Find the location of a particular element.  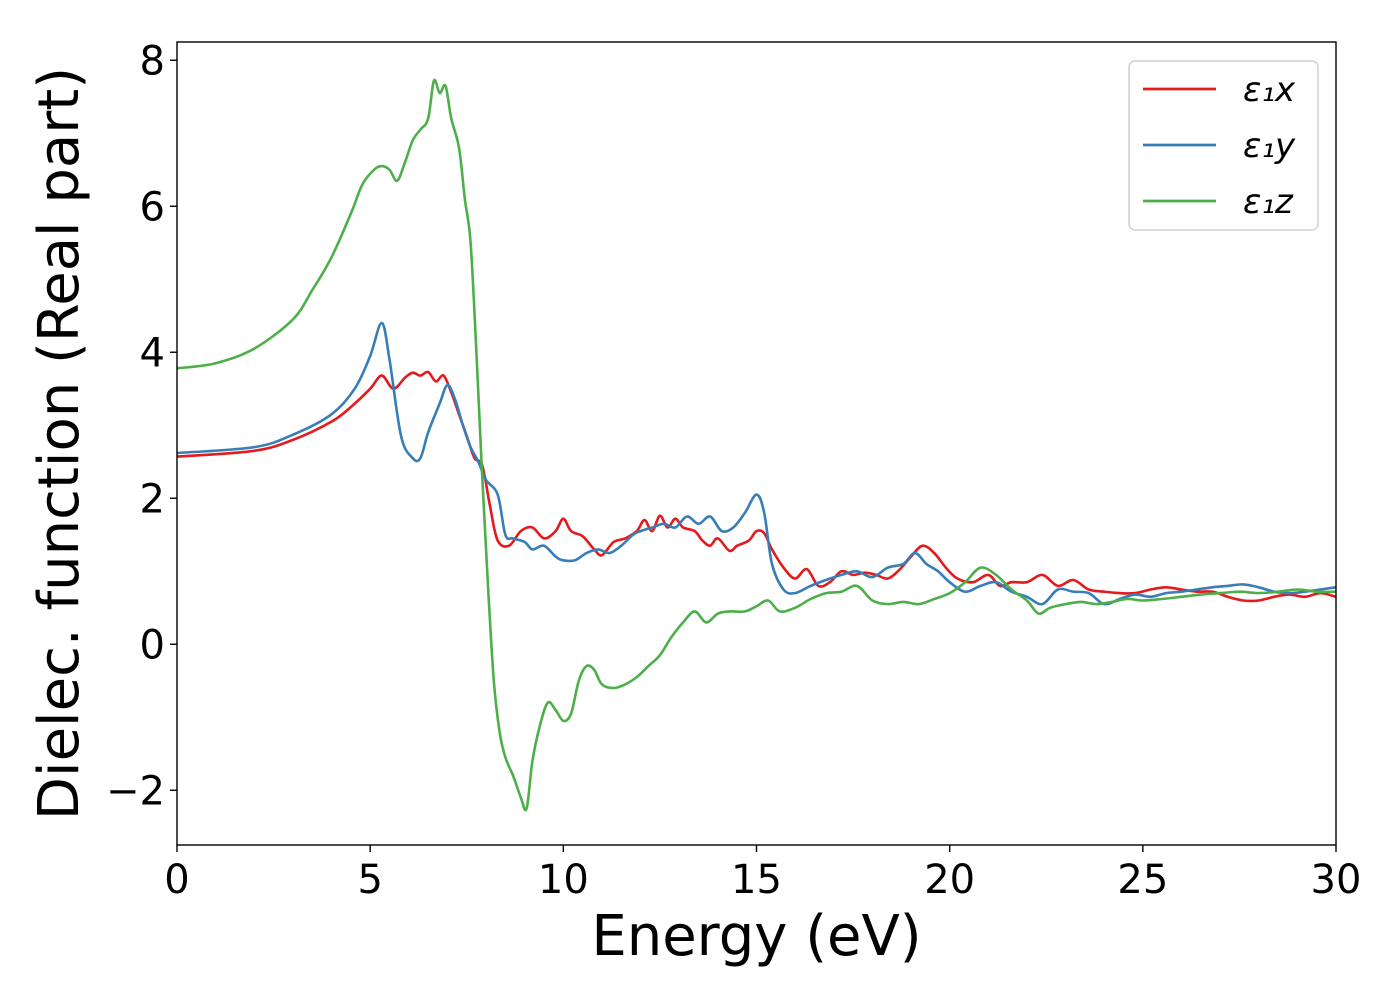

legend-box is located at coordinates (1223, 145).